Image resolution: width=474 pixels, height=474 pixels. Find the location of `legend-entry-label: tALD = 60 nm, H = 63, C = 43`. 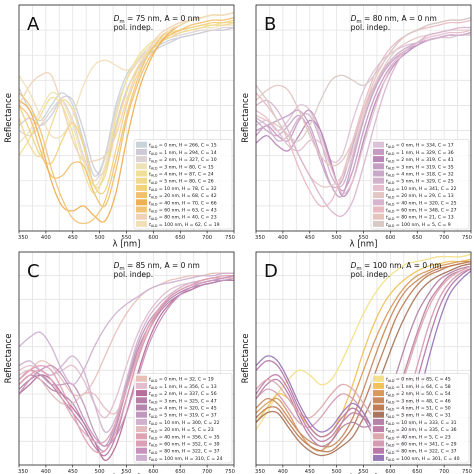

legend-entry-label: tALD = 60 nm, H = 63, C = 43 is located at coordinates (183, 211).